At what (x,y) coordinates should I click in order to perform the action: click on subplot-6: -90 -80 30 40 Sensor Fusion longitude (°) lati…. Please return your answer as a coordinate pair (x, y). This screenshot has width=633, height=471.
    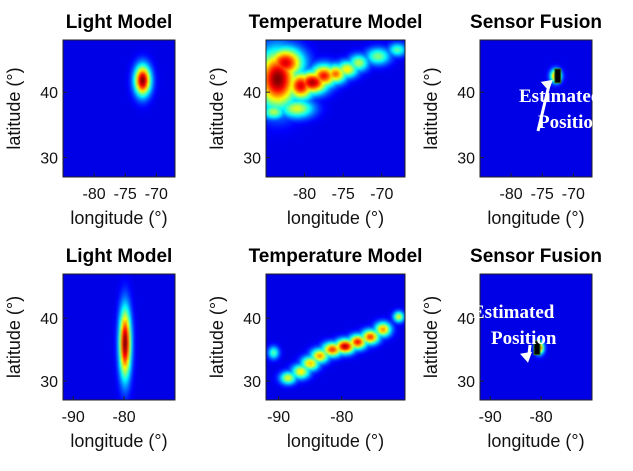
    Looking at the image, I should click on (511, 348).